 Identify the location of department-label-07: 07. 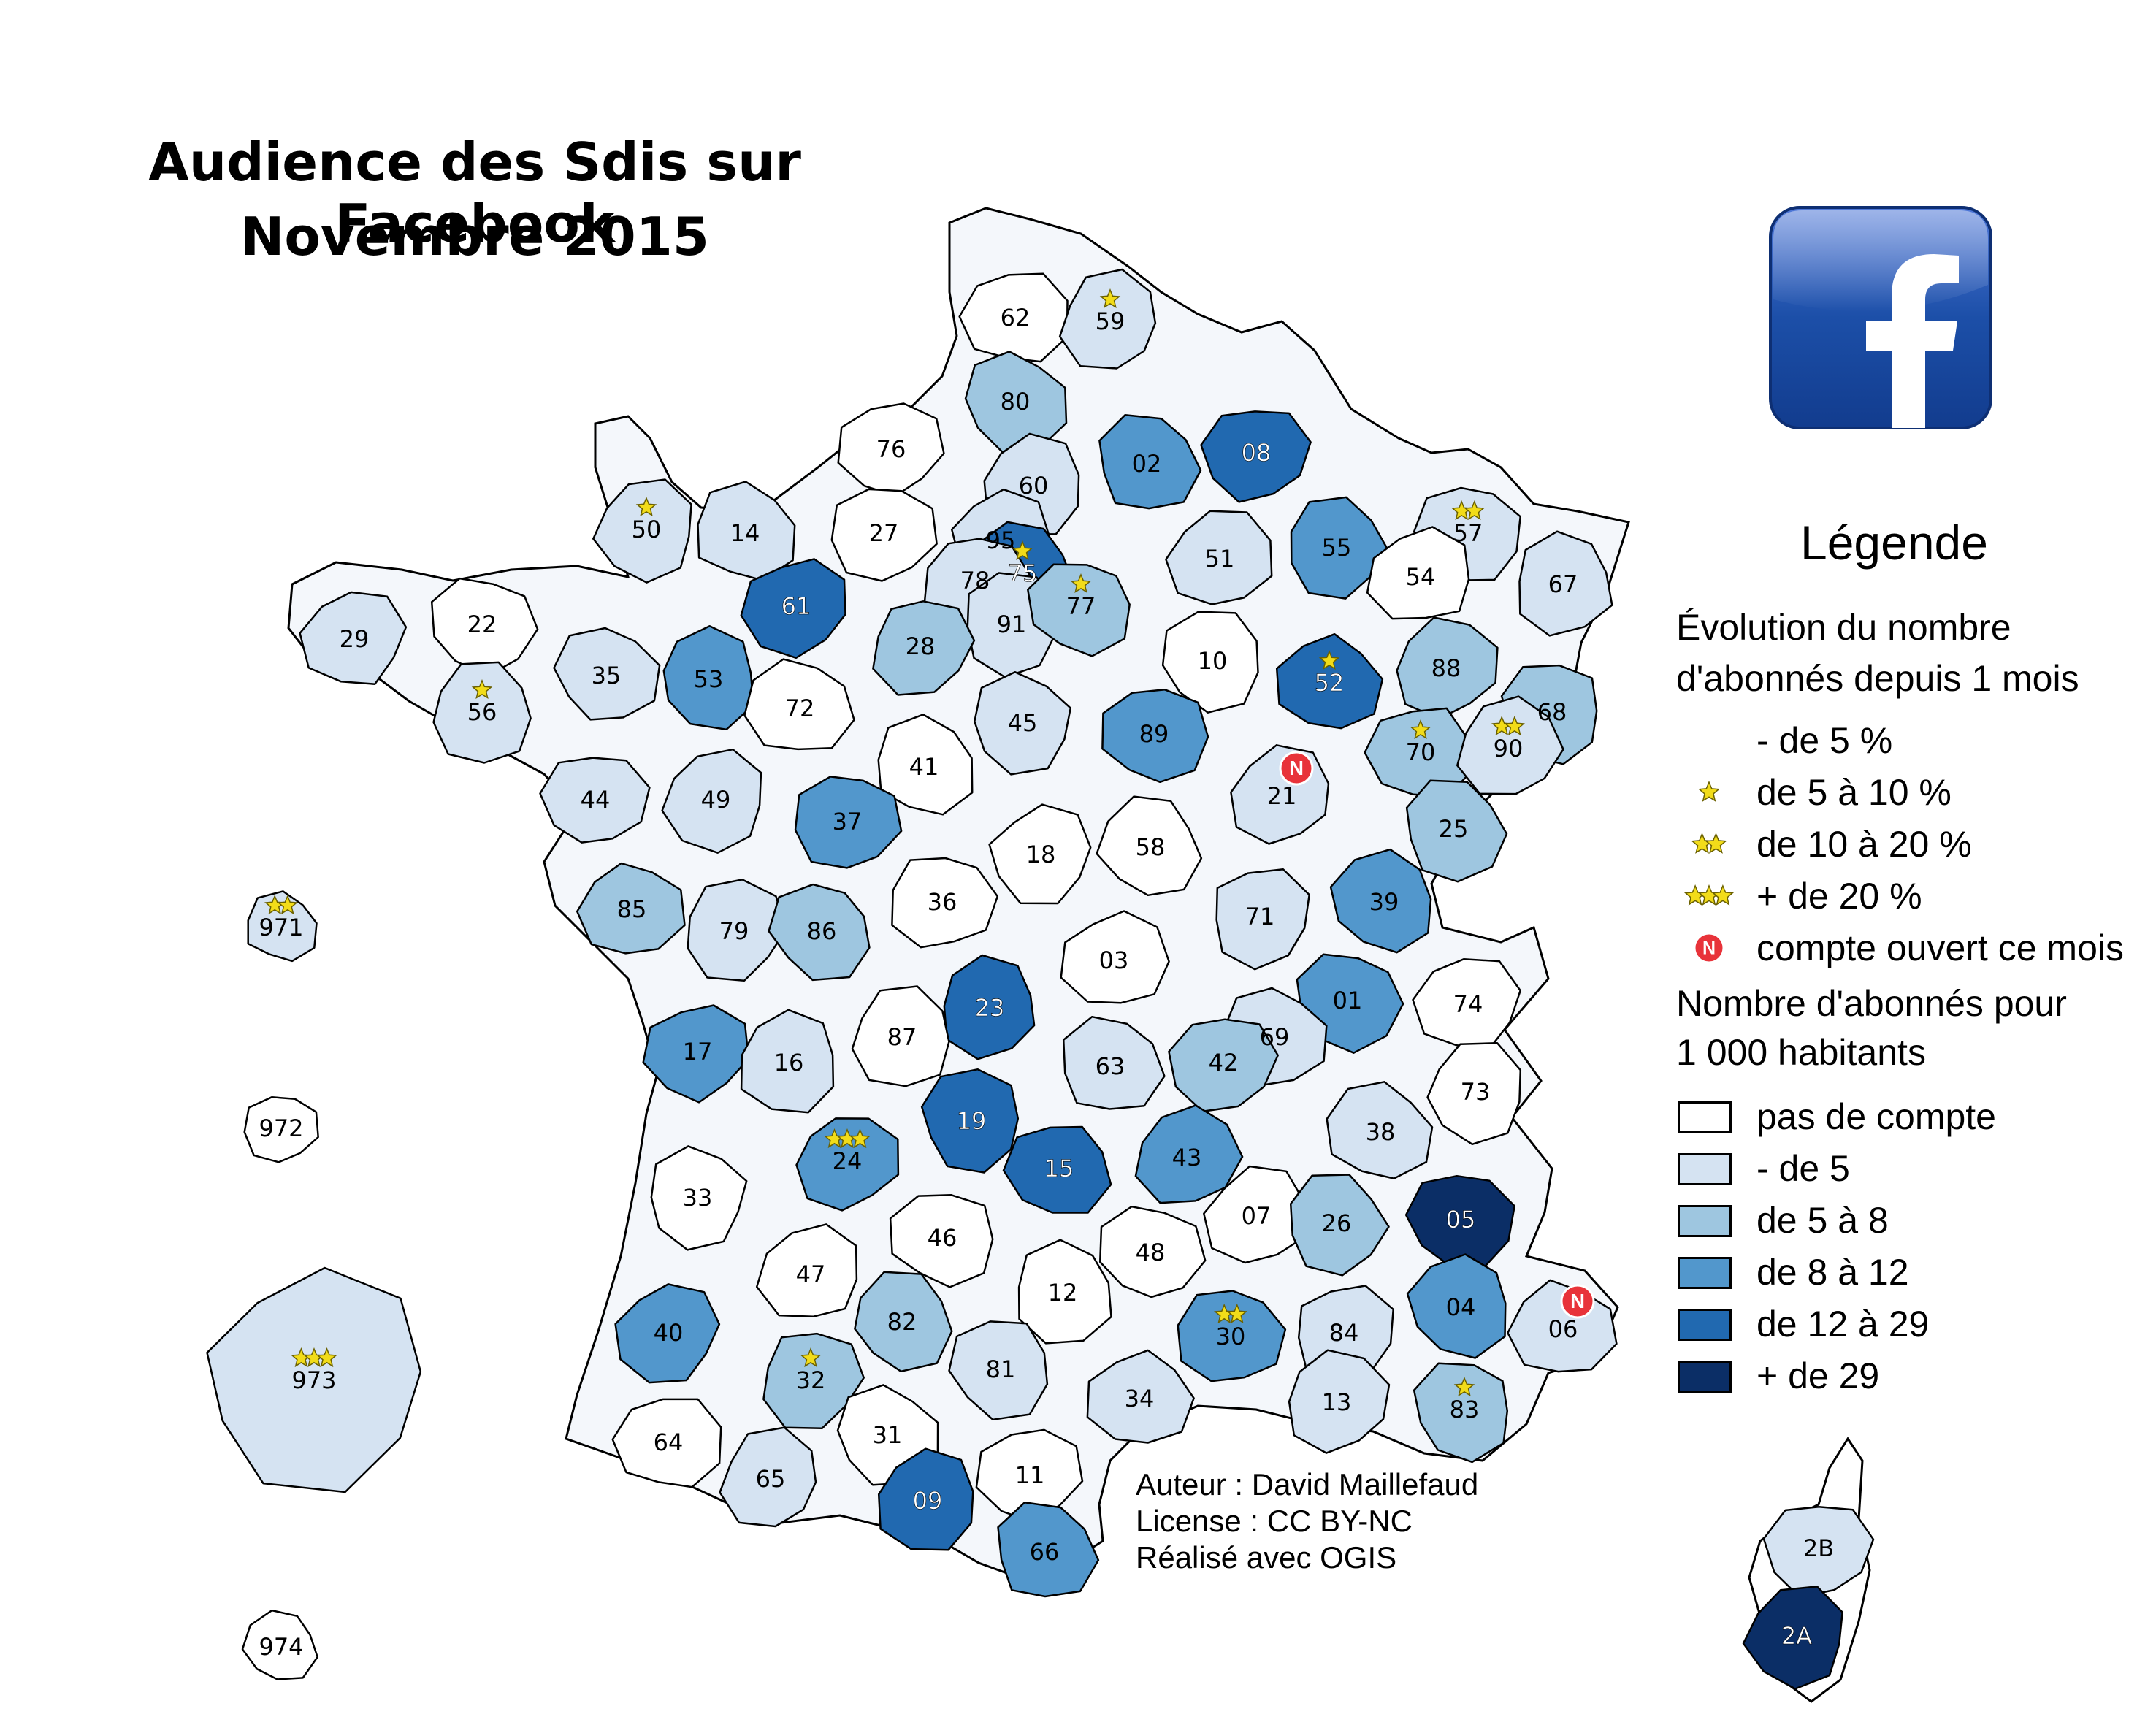
(1257, 1216).